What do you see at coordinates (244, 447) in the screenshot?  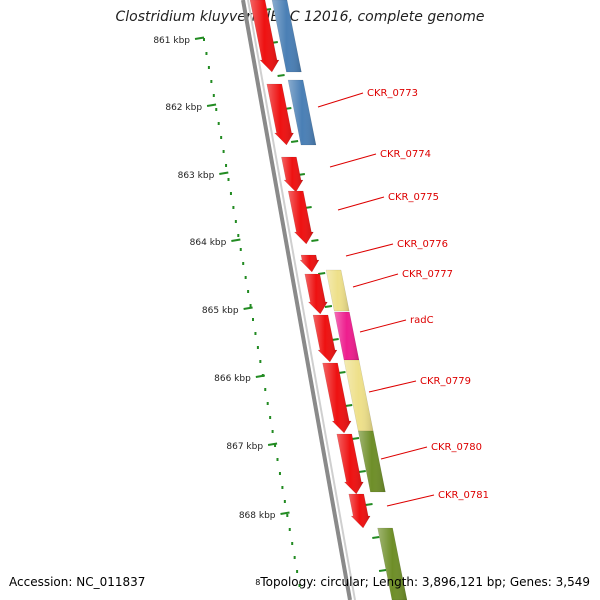 I see `ruler-tick-label: 867 kbp` at bounding box center [244, 447].